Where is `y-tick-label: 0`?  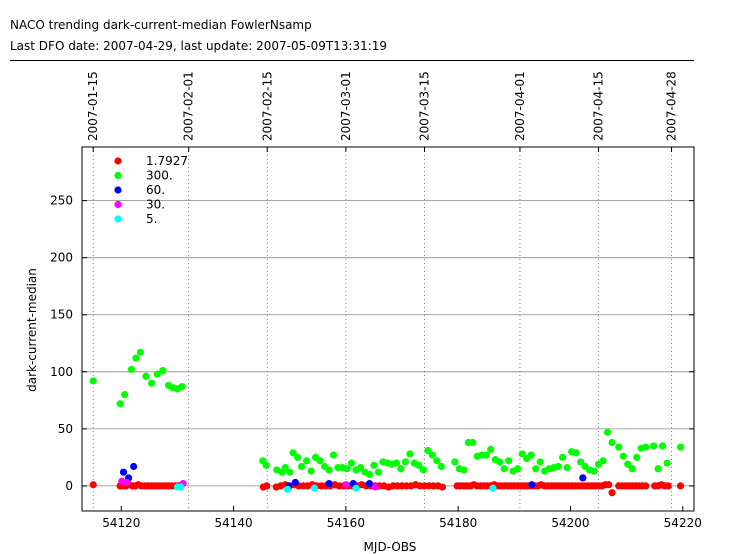
y-tick-label: 0 is located at coordinates (69, 486).